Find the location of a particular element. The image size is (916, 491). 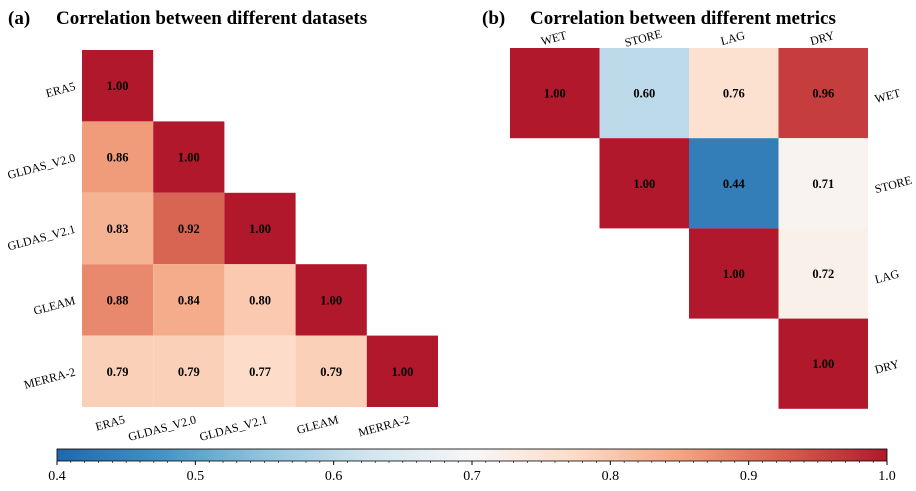

panel-a-col-label-2: GLDAS_V2.1 is located at coordinates (233, 428).